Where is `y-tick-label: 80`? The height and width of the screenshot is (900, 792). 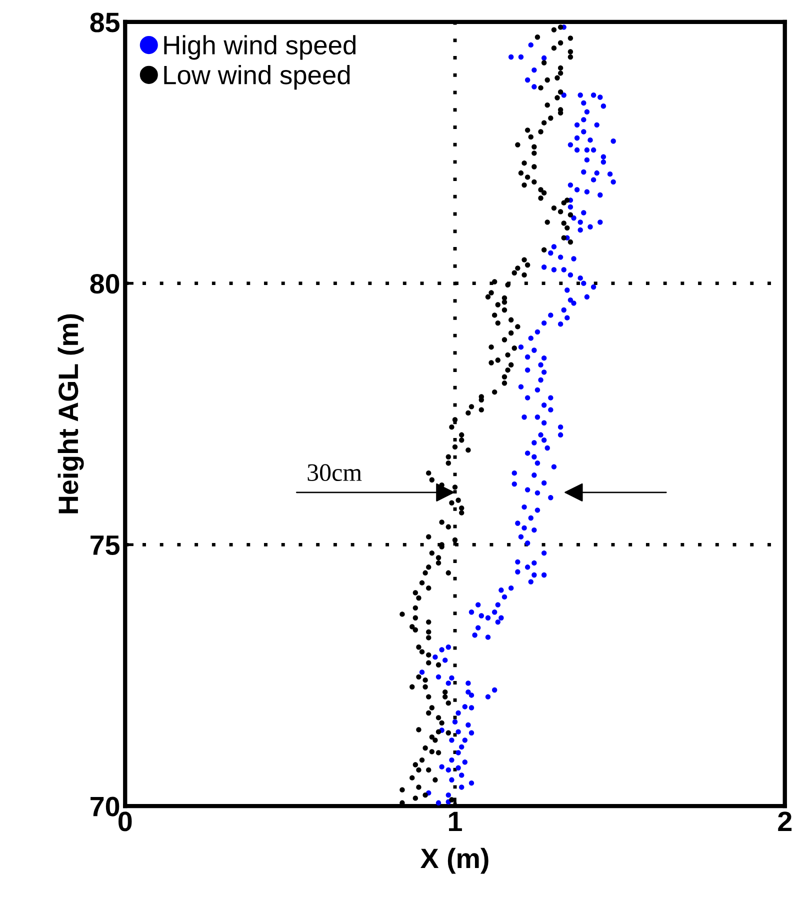 y-tick-label: 80 is located at coordinates (105, 284).